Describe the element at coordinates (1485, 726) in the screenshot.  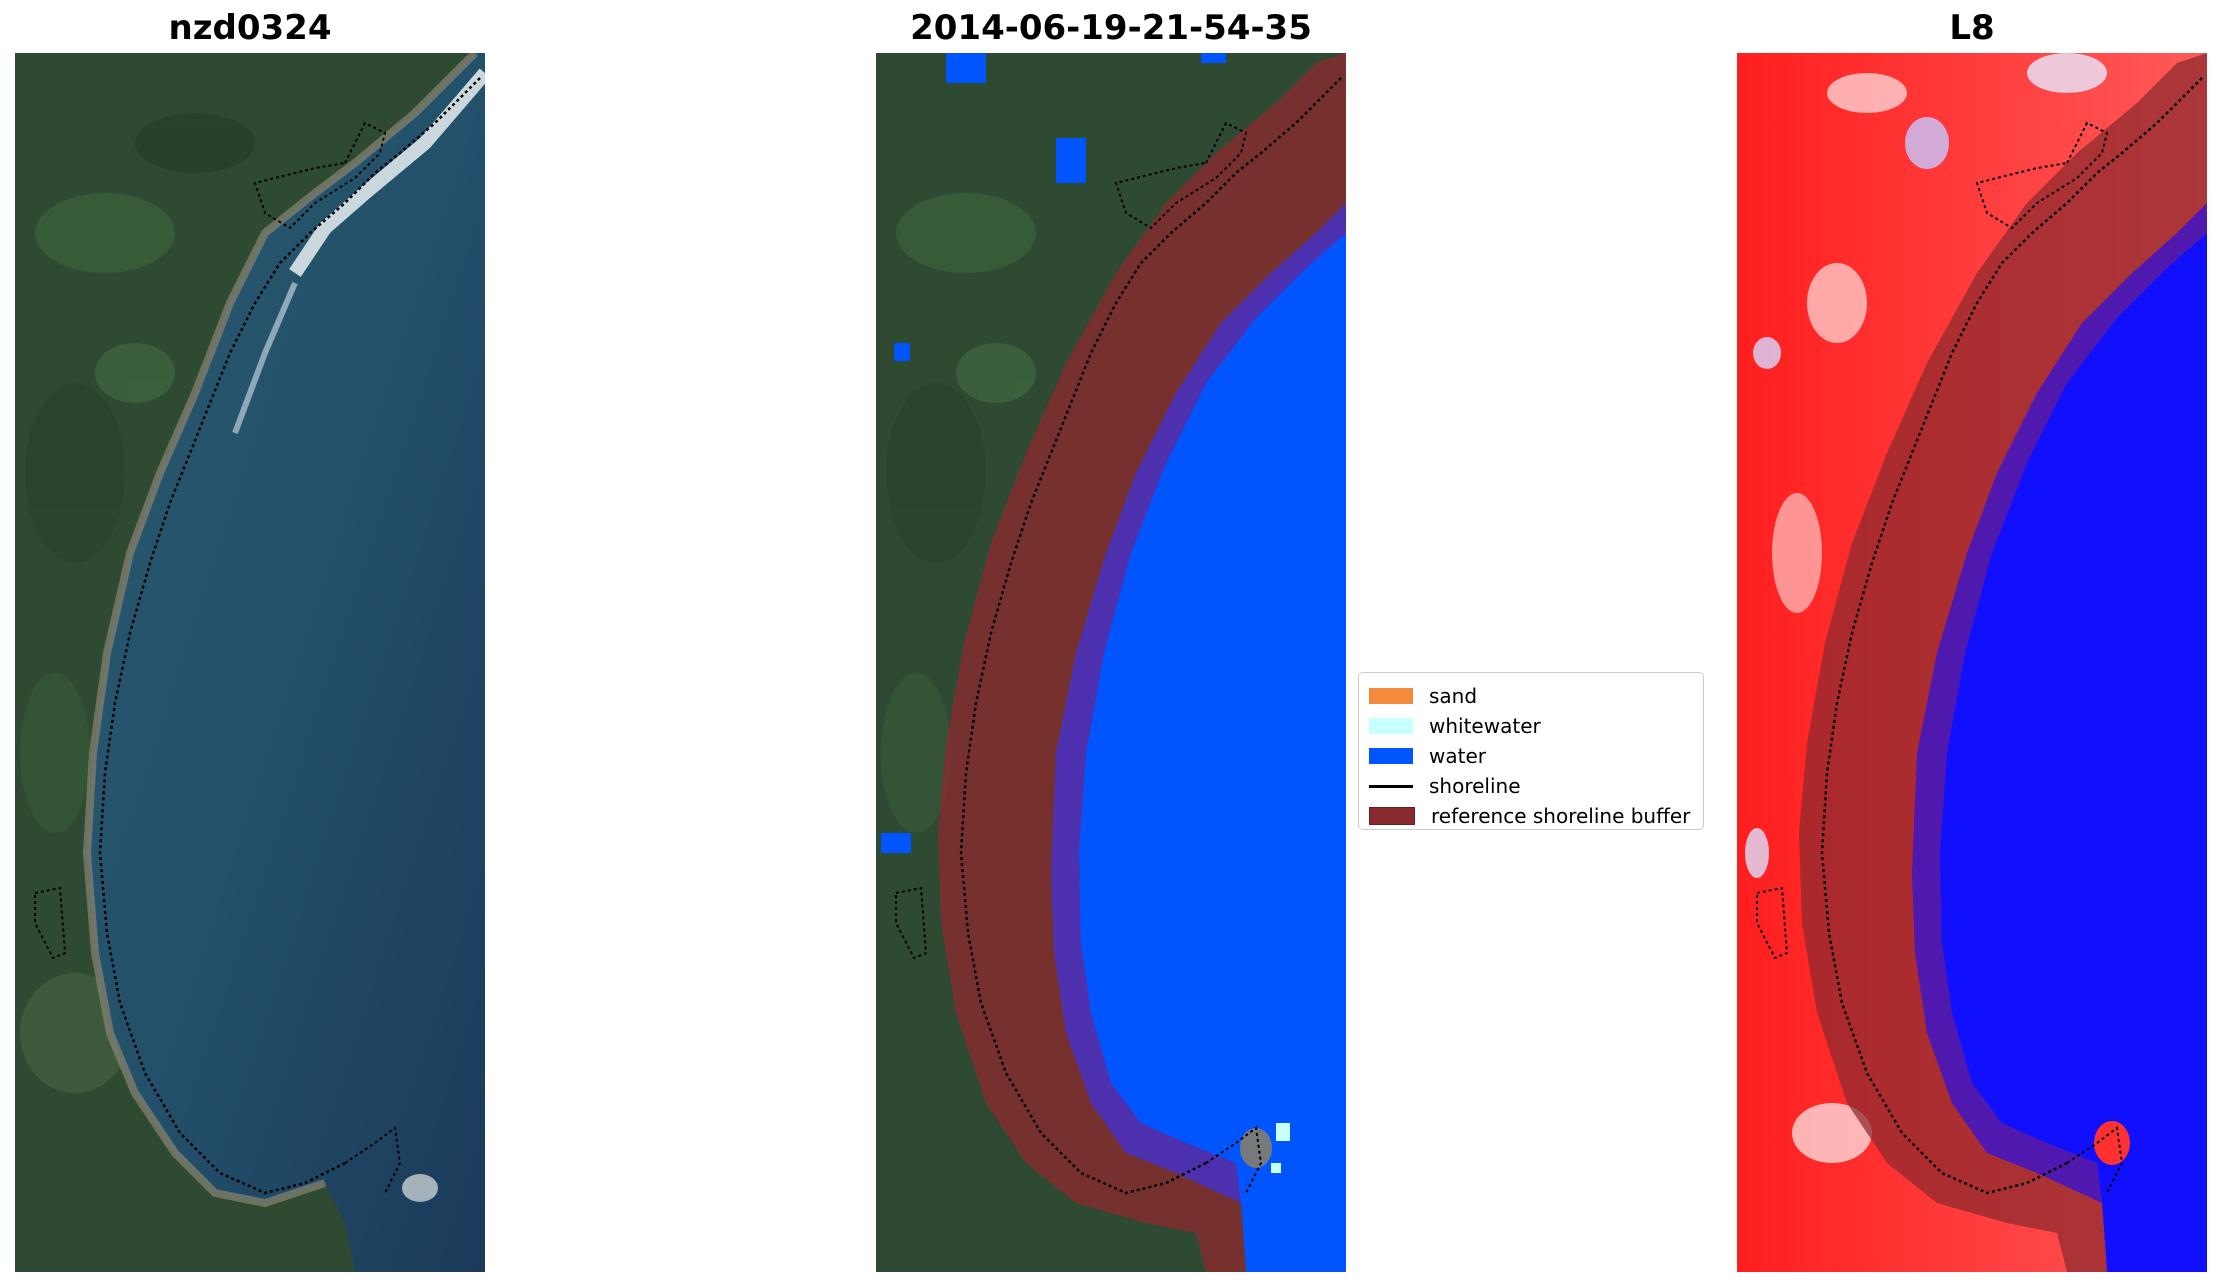
I see `legend-label: whitewater` at that location.